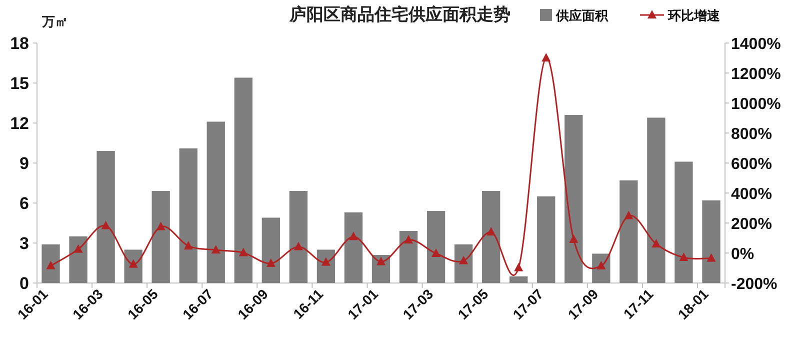 This screenshot has width=800, height=343. I want to click on y2-tick-label: 1000%, so click(756, 104).